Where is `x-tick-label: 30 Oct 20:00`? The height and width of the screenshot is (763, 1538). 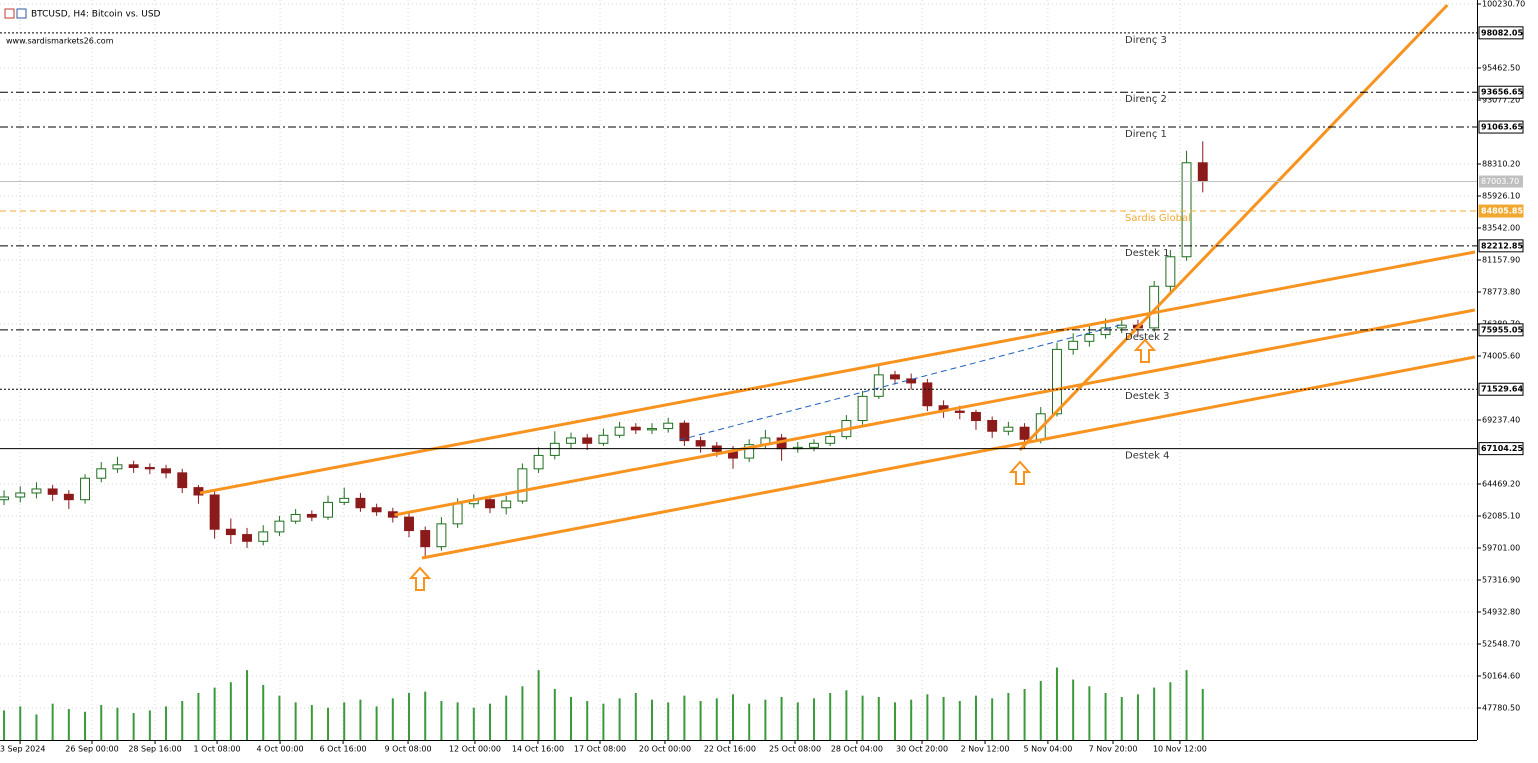
x-tick-label: 30 Oct 20:00 is located at coordinates (922, 749).